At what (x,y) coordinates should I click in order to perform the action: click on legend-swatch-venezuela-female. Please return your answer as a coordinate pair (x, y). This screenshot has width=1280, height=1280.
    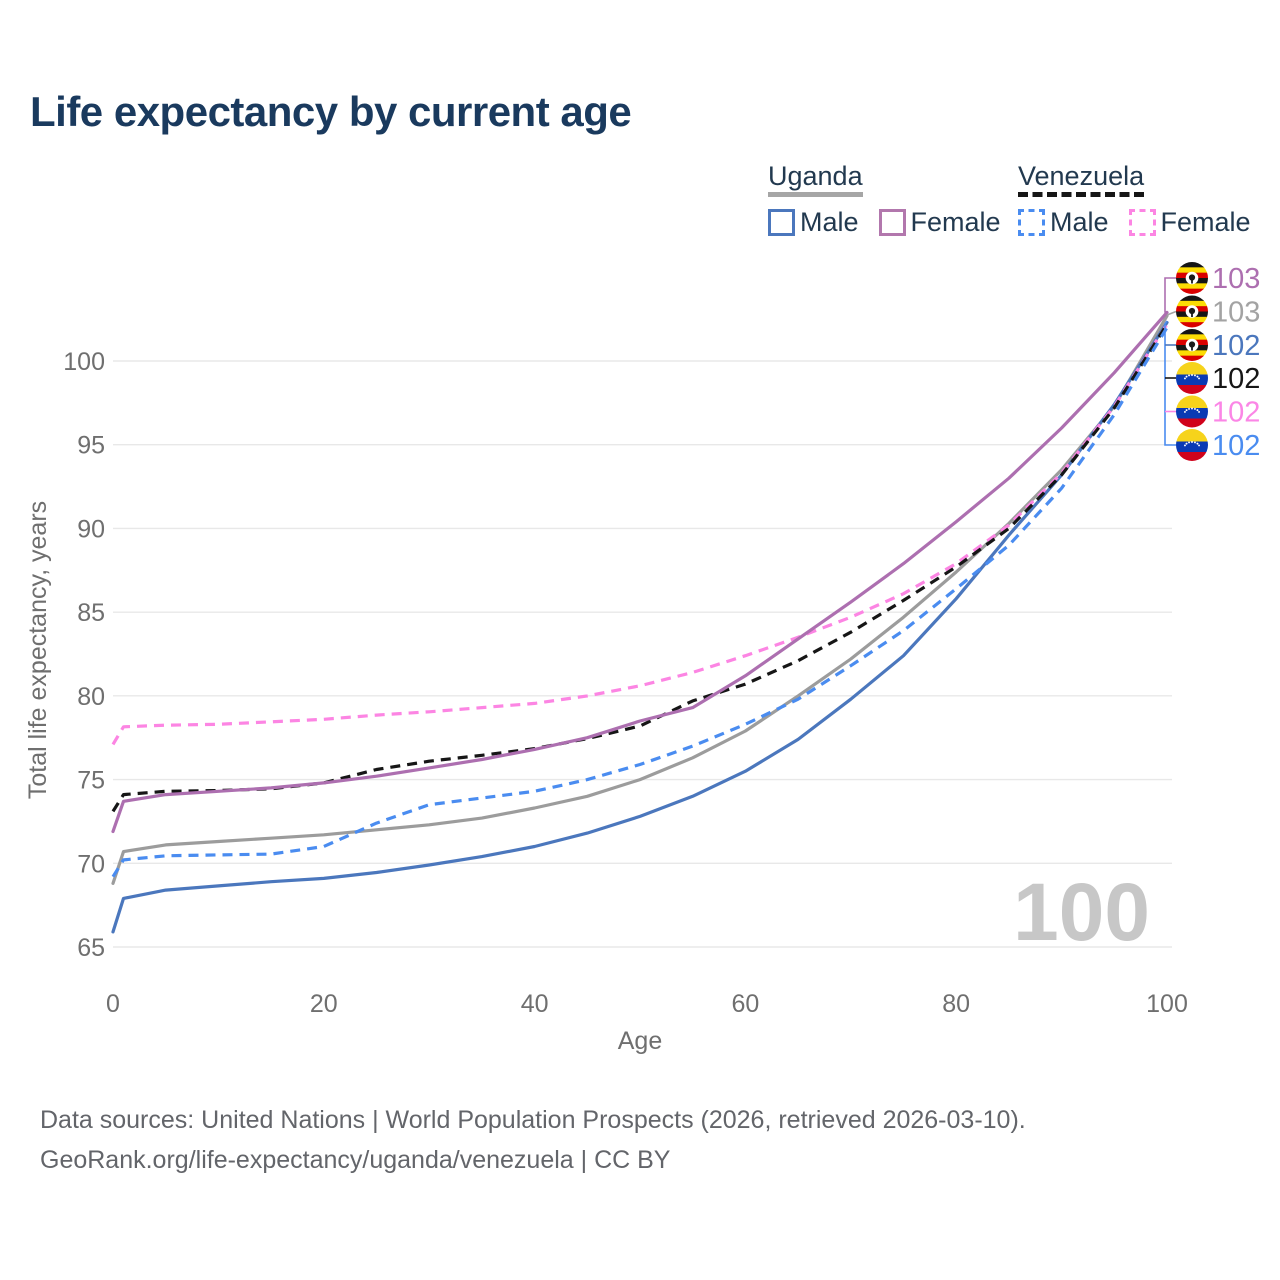
    Looking at the image, I should click on (1142, 223).